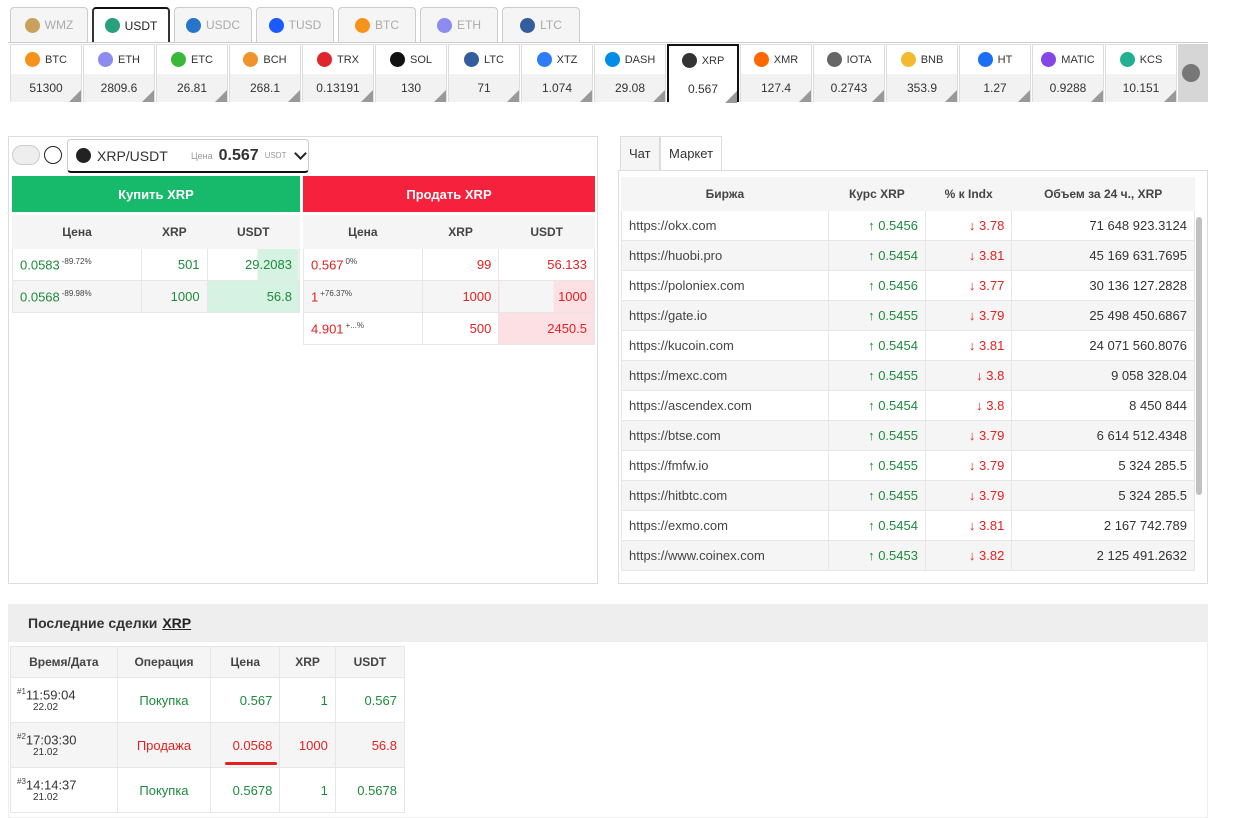  I want to click on header-row: Цена XRP USDT, so click(449, 232).